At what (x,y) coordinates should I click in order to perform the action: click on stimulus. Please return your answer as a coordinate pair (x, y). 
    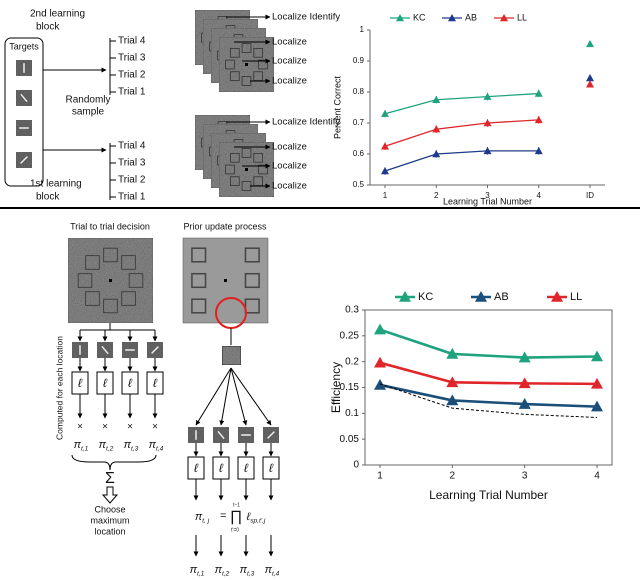
    Looking at the image, I should click on (246, 64).